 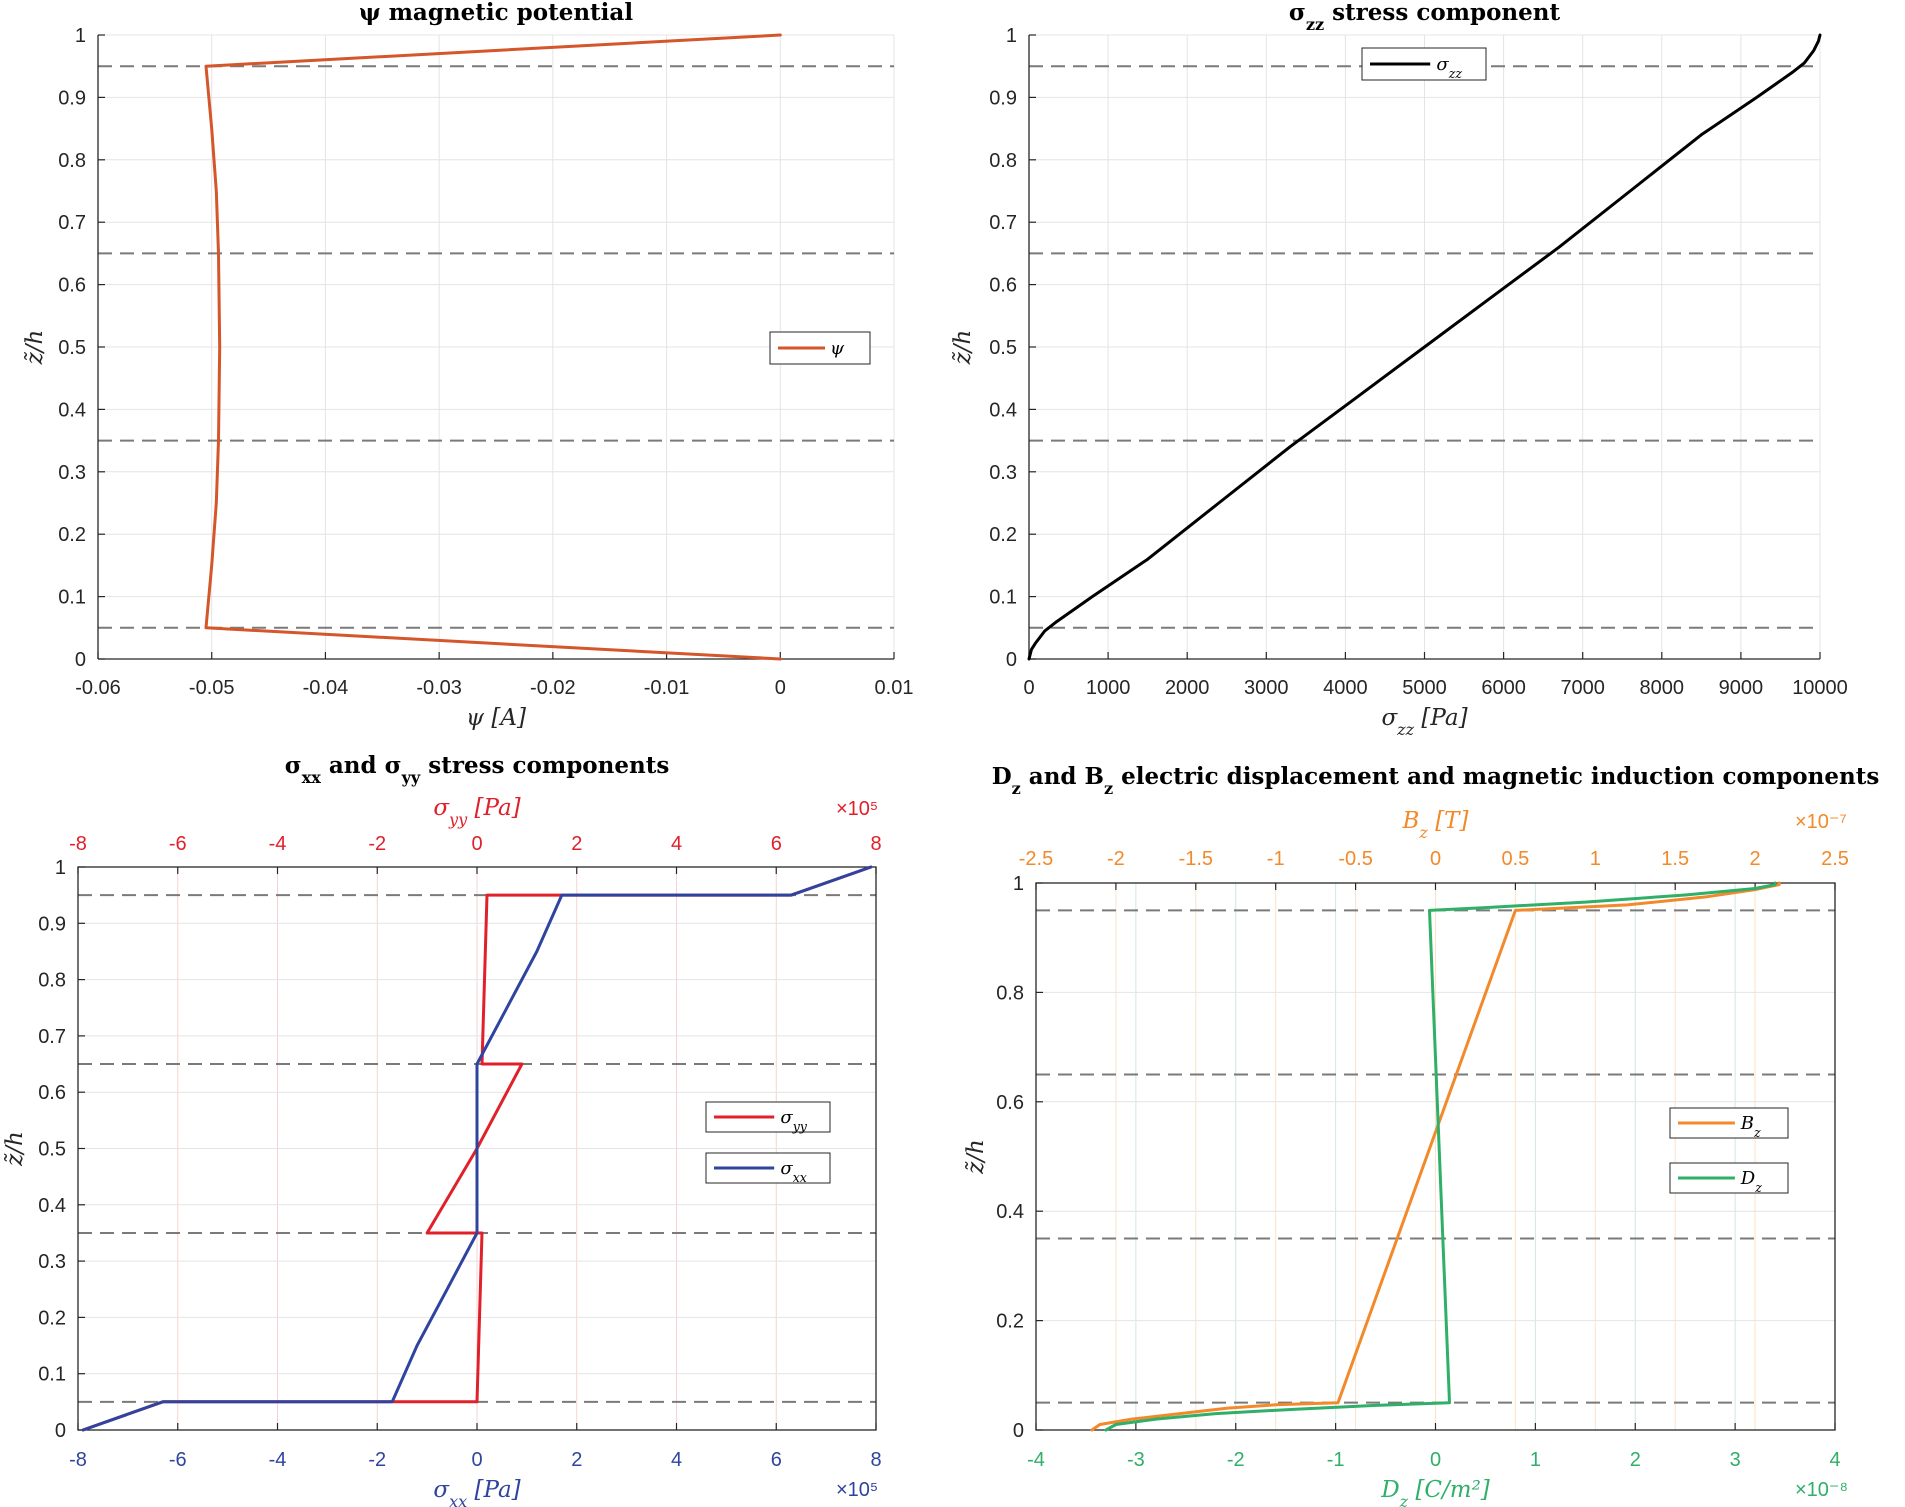 I want to click on x-tick-label-7: 0.01, so click(x=894, y=688).